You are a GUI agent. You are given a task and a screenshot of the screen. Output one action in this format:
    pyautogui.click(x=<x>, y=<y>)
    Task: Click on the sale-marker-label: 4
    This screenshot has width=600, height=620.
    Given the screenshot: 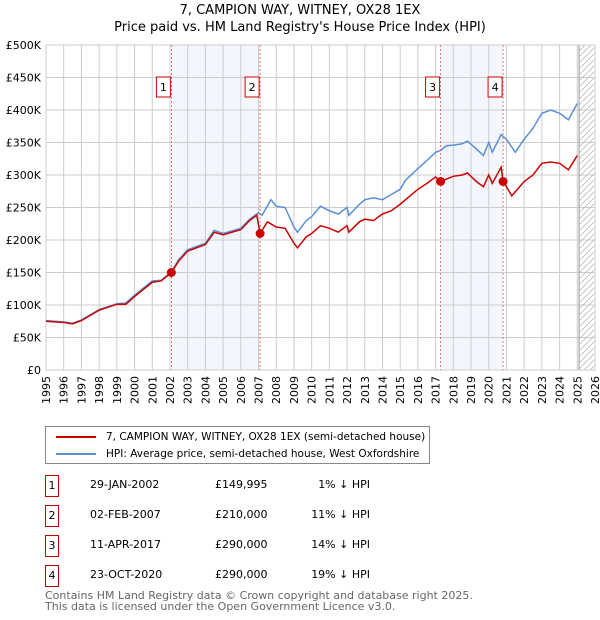 What is the action you would take?
    pyautogui.click(x=495, y=87)
    